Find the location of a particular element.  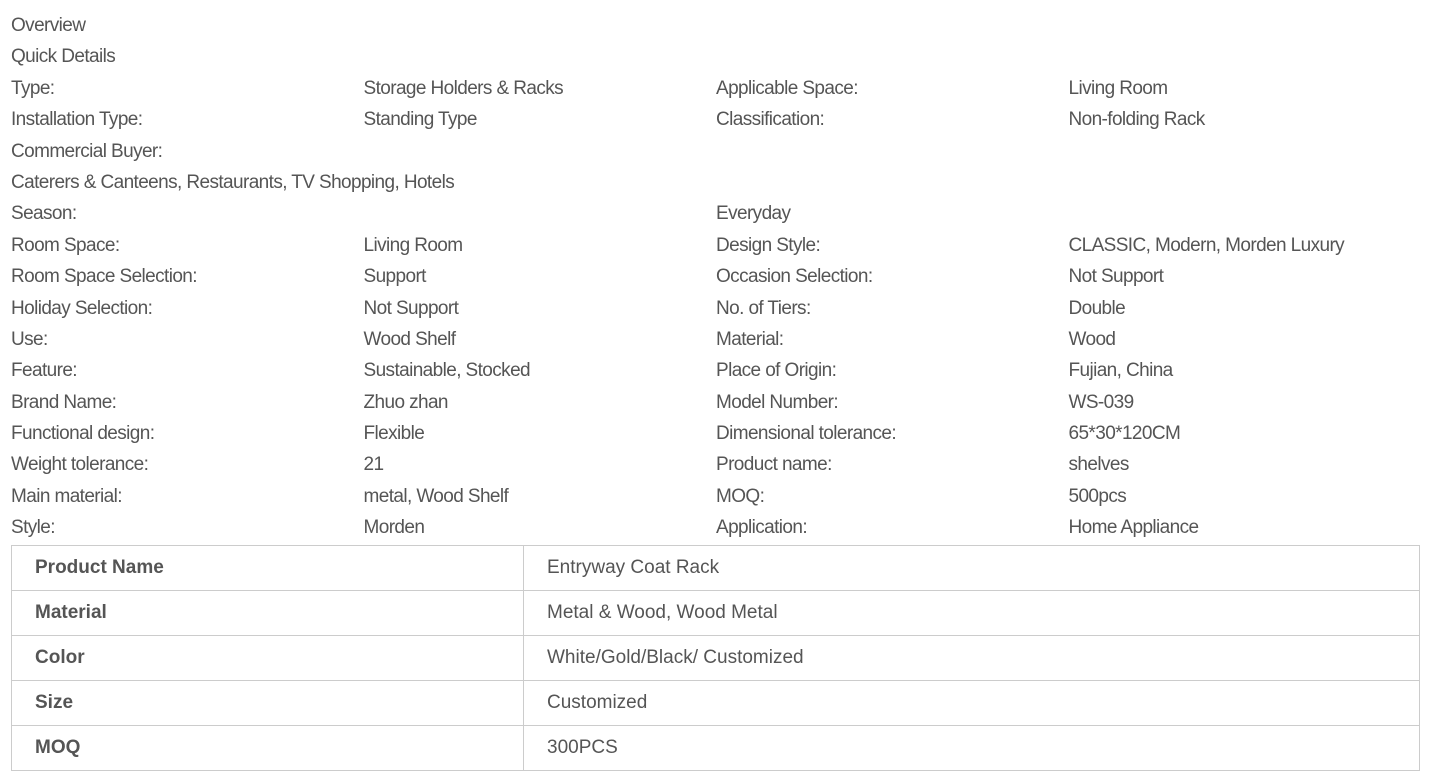

detail-label: Type: is located at coordinates (33, 88).